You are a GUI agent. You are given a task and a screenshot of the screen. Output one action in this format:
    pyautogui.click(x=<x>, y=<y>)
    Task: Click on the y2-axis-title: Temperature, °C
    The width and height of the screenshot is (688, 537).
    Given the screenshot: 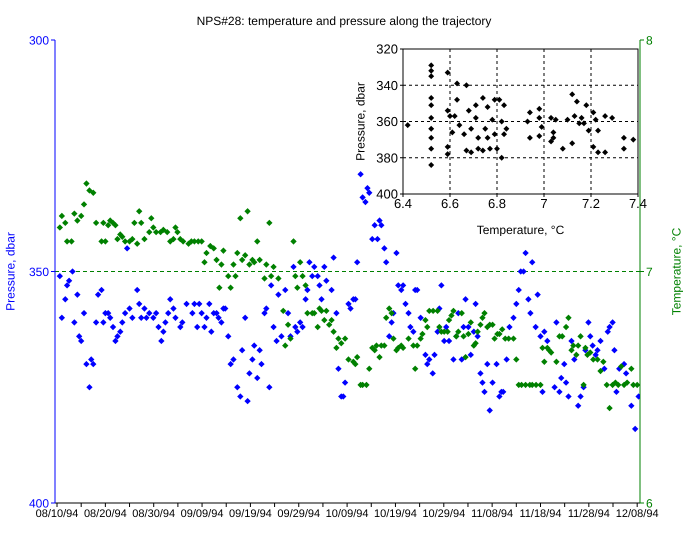 What is the action you would take?
    pyautogui.click(x=676, y=271)
    